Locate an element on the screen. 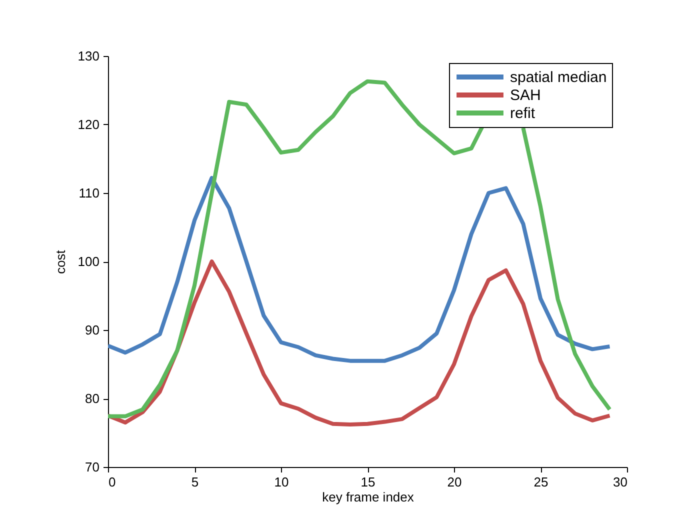  x-axis-title: key frame index is located at coordinates (368, 497).